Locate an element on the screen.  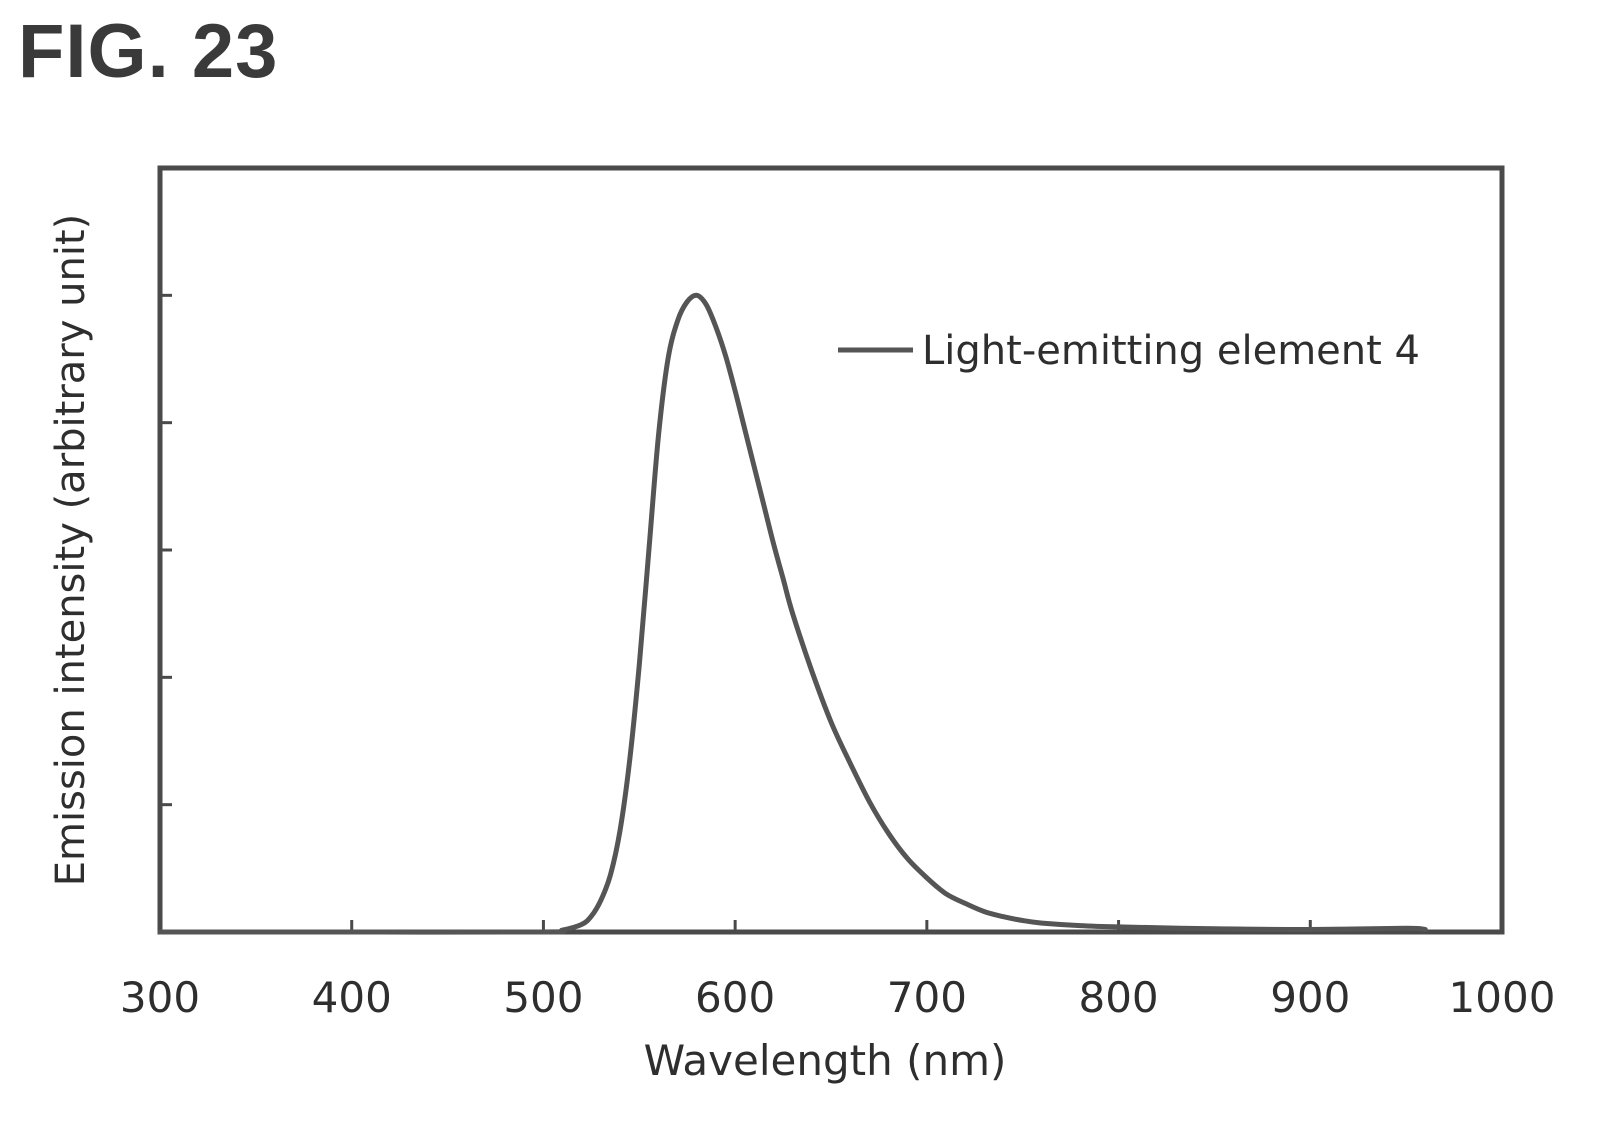
x-tick-label-400: 400 is located at coordinates (352, 997).